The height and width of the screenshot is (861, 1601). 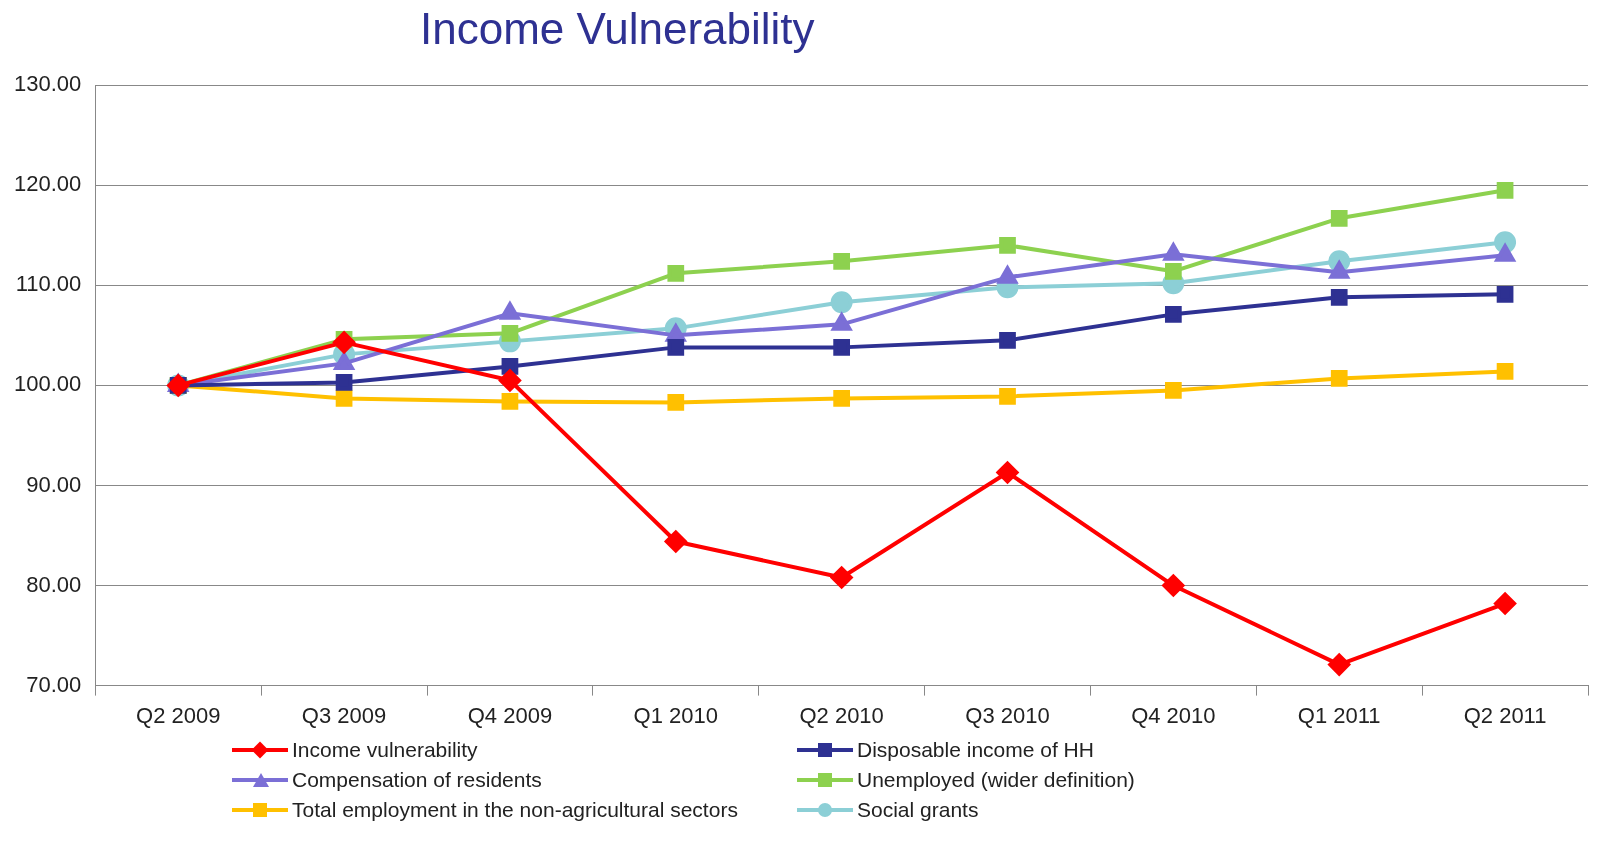 What do you see at coordinates (1339, 715) in the screenshot?
I see `x-tick-label: Q1 2011` at bounding box center [1339, 715].